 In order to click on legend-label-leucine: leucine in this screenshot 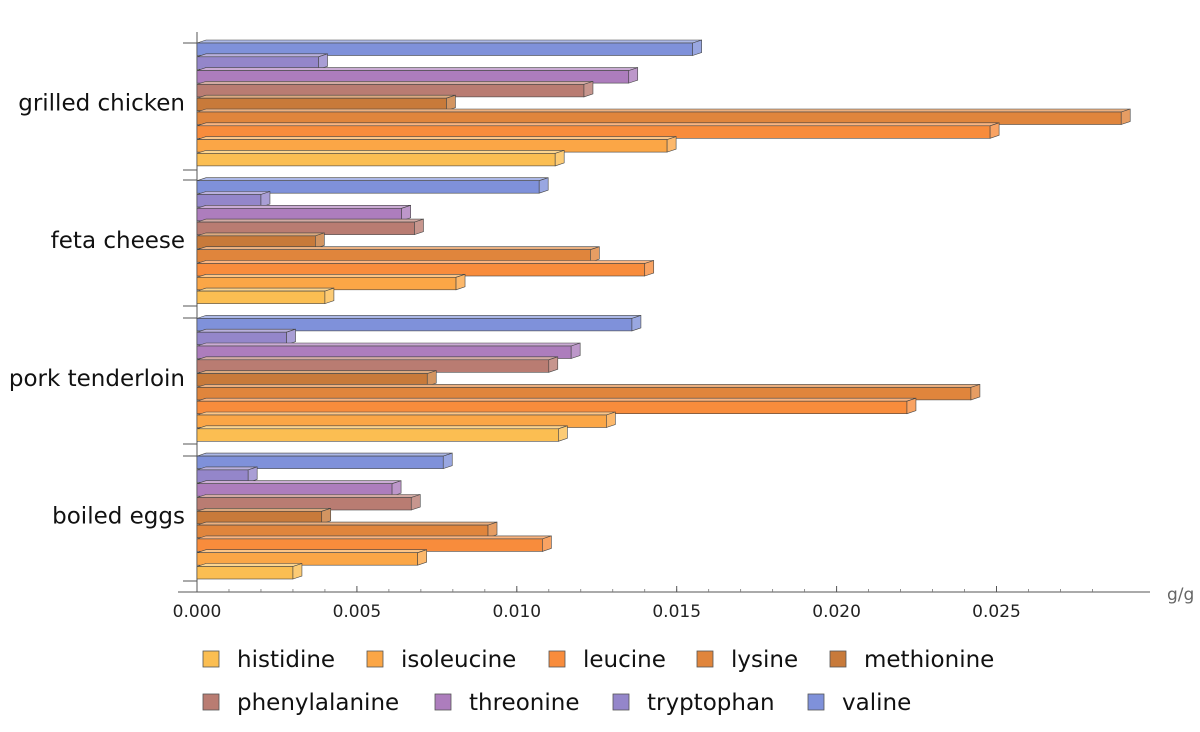, I will do `click(624, 660)`.